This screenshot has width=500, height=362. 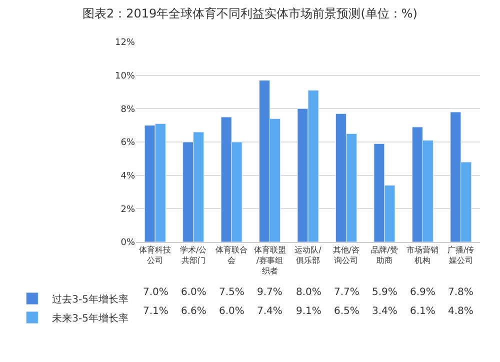 What do you see at coordinates (423, 311) in the screenshot?
I see `data-label: 6.1%` at bounding box center [423, 311].